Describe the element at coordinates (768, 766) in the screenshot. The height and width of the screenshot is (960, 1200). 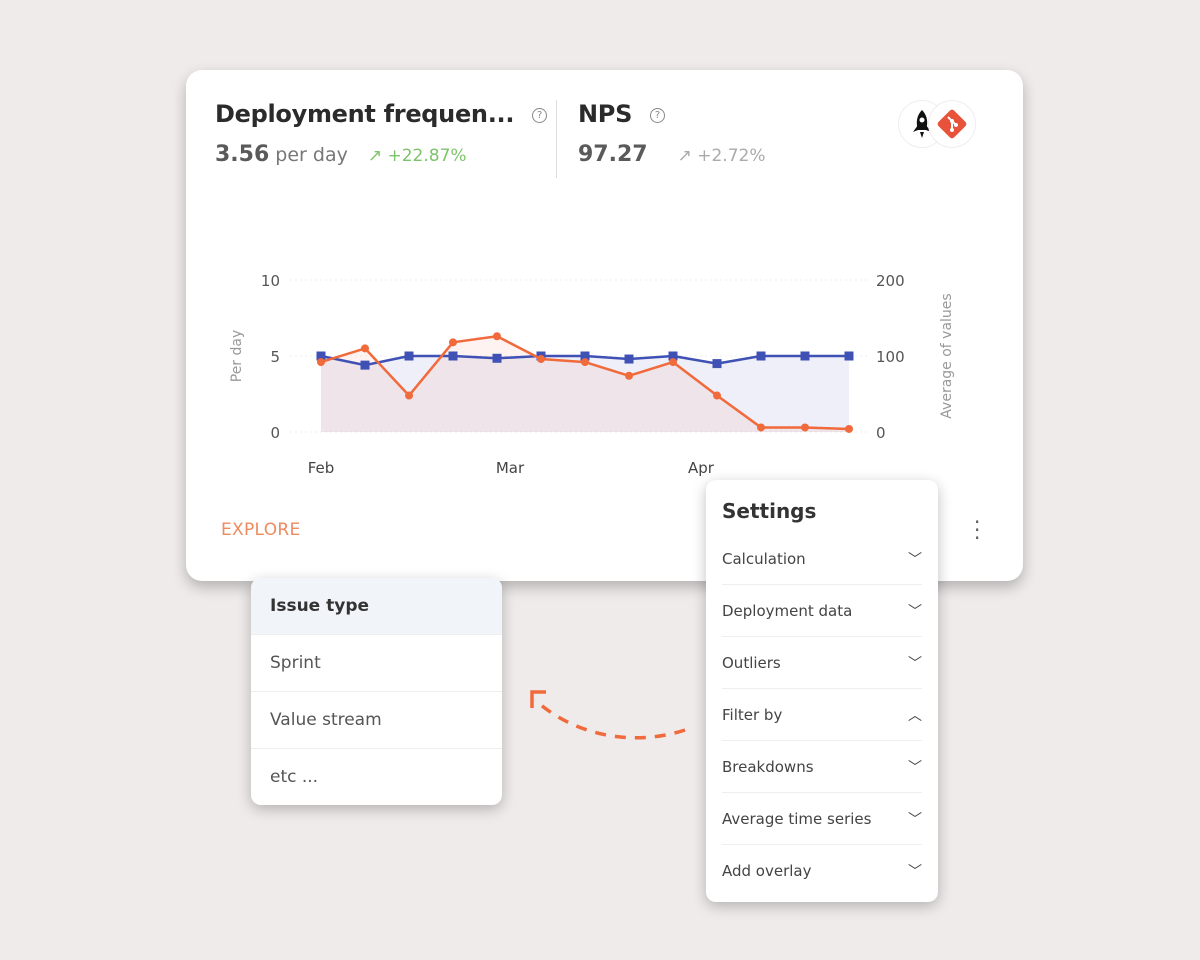
I see `settings-item-label: Breakdowns` at that location.